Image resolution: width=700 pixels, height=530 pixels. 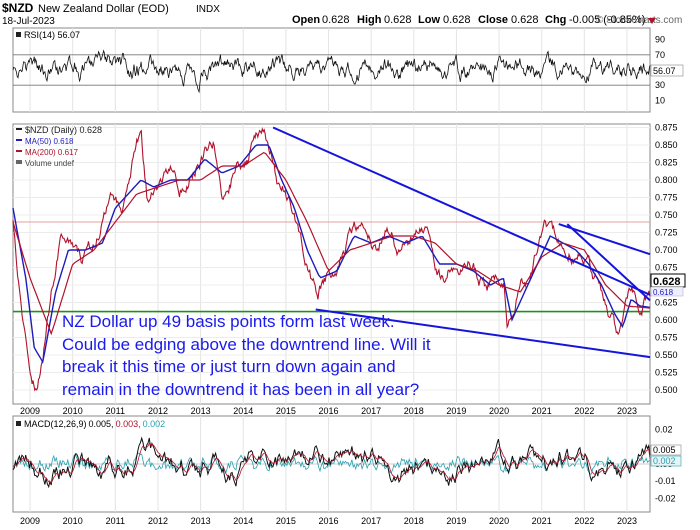 What do you see at coordinates (50, 163) in the screenshot?
I see `legend-volume: Volume undef` at bounding box center [50, 163].